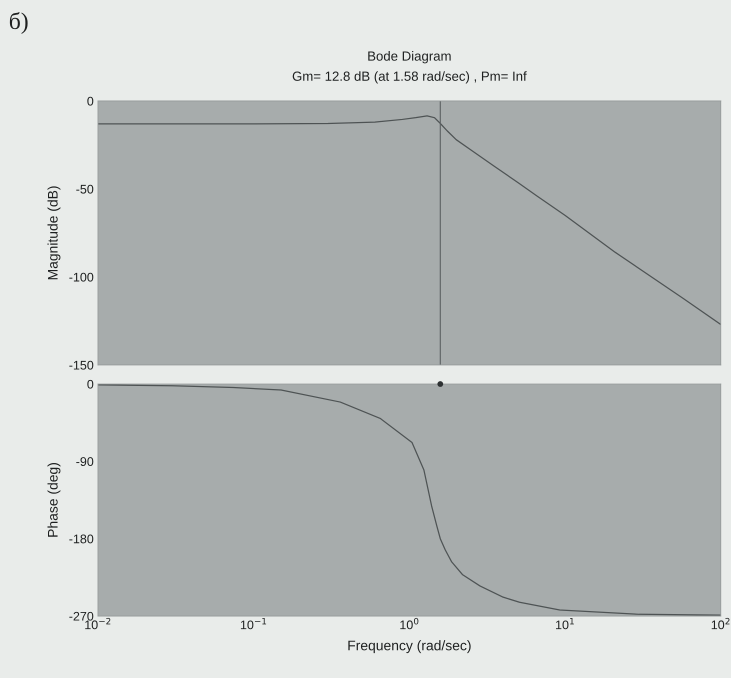 The height and width of the screenshot is (678, 731). What do you see at coordinates (81, 616) in the screenshot?
I see `y-tick-label: -270` at bounding box center [81, 616].